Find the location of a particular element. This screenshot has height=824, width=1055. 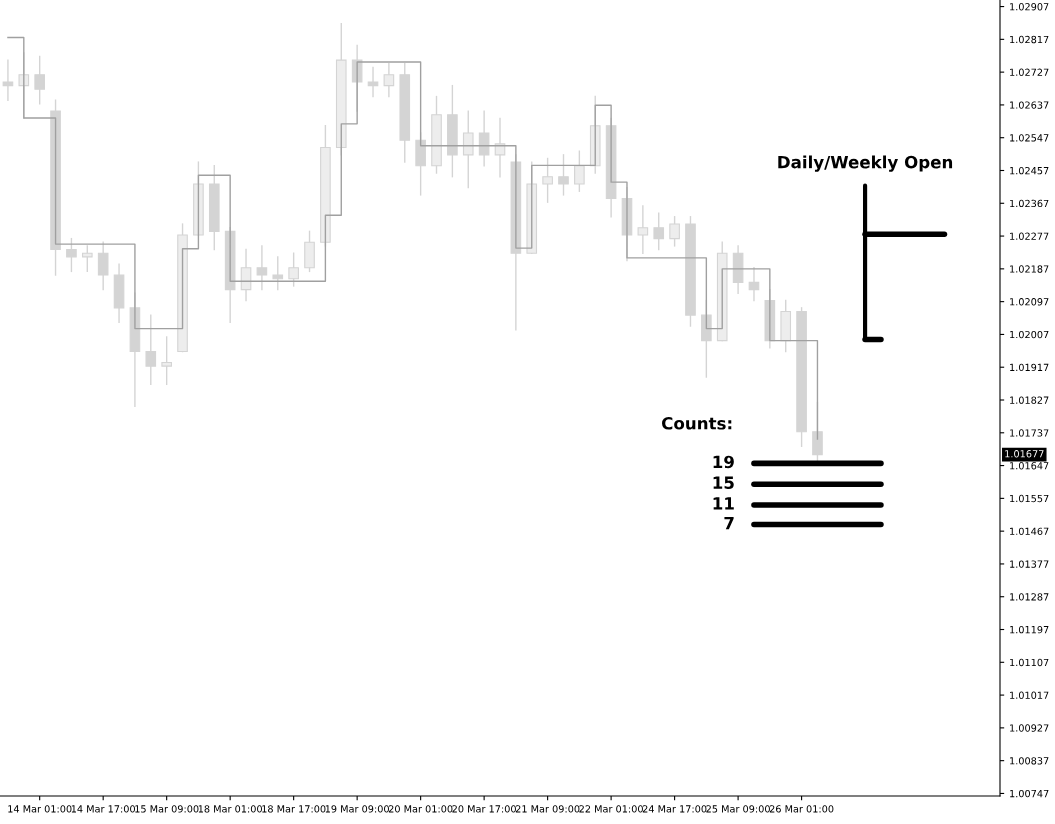

y-tick-label: 1.02547 is located at coordinates (1029, 138).